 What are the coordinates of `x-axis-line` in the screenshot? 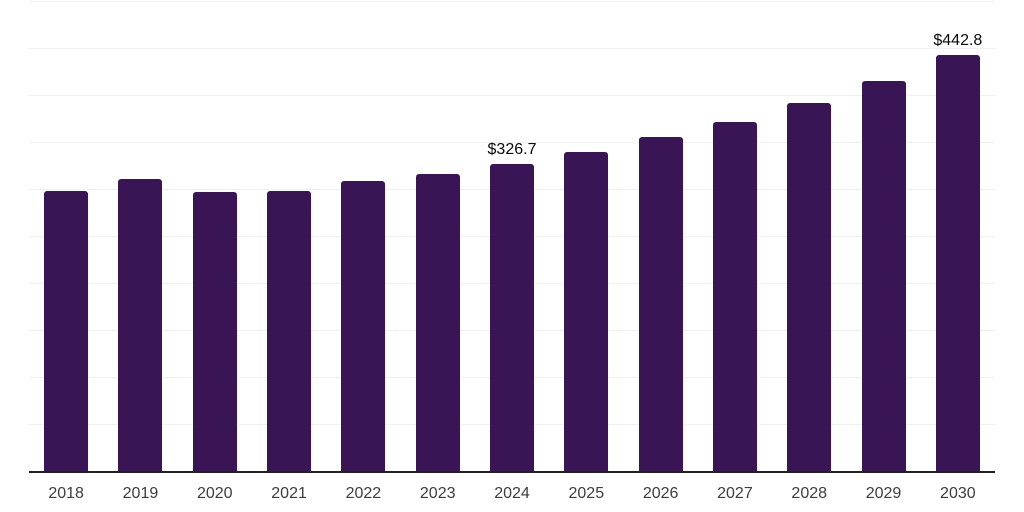 It's located at (512, 472).